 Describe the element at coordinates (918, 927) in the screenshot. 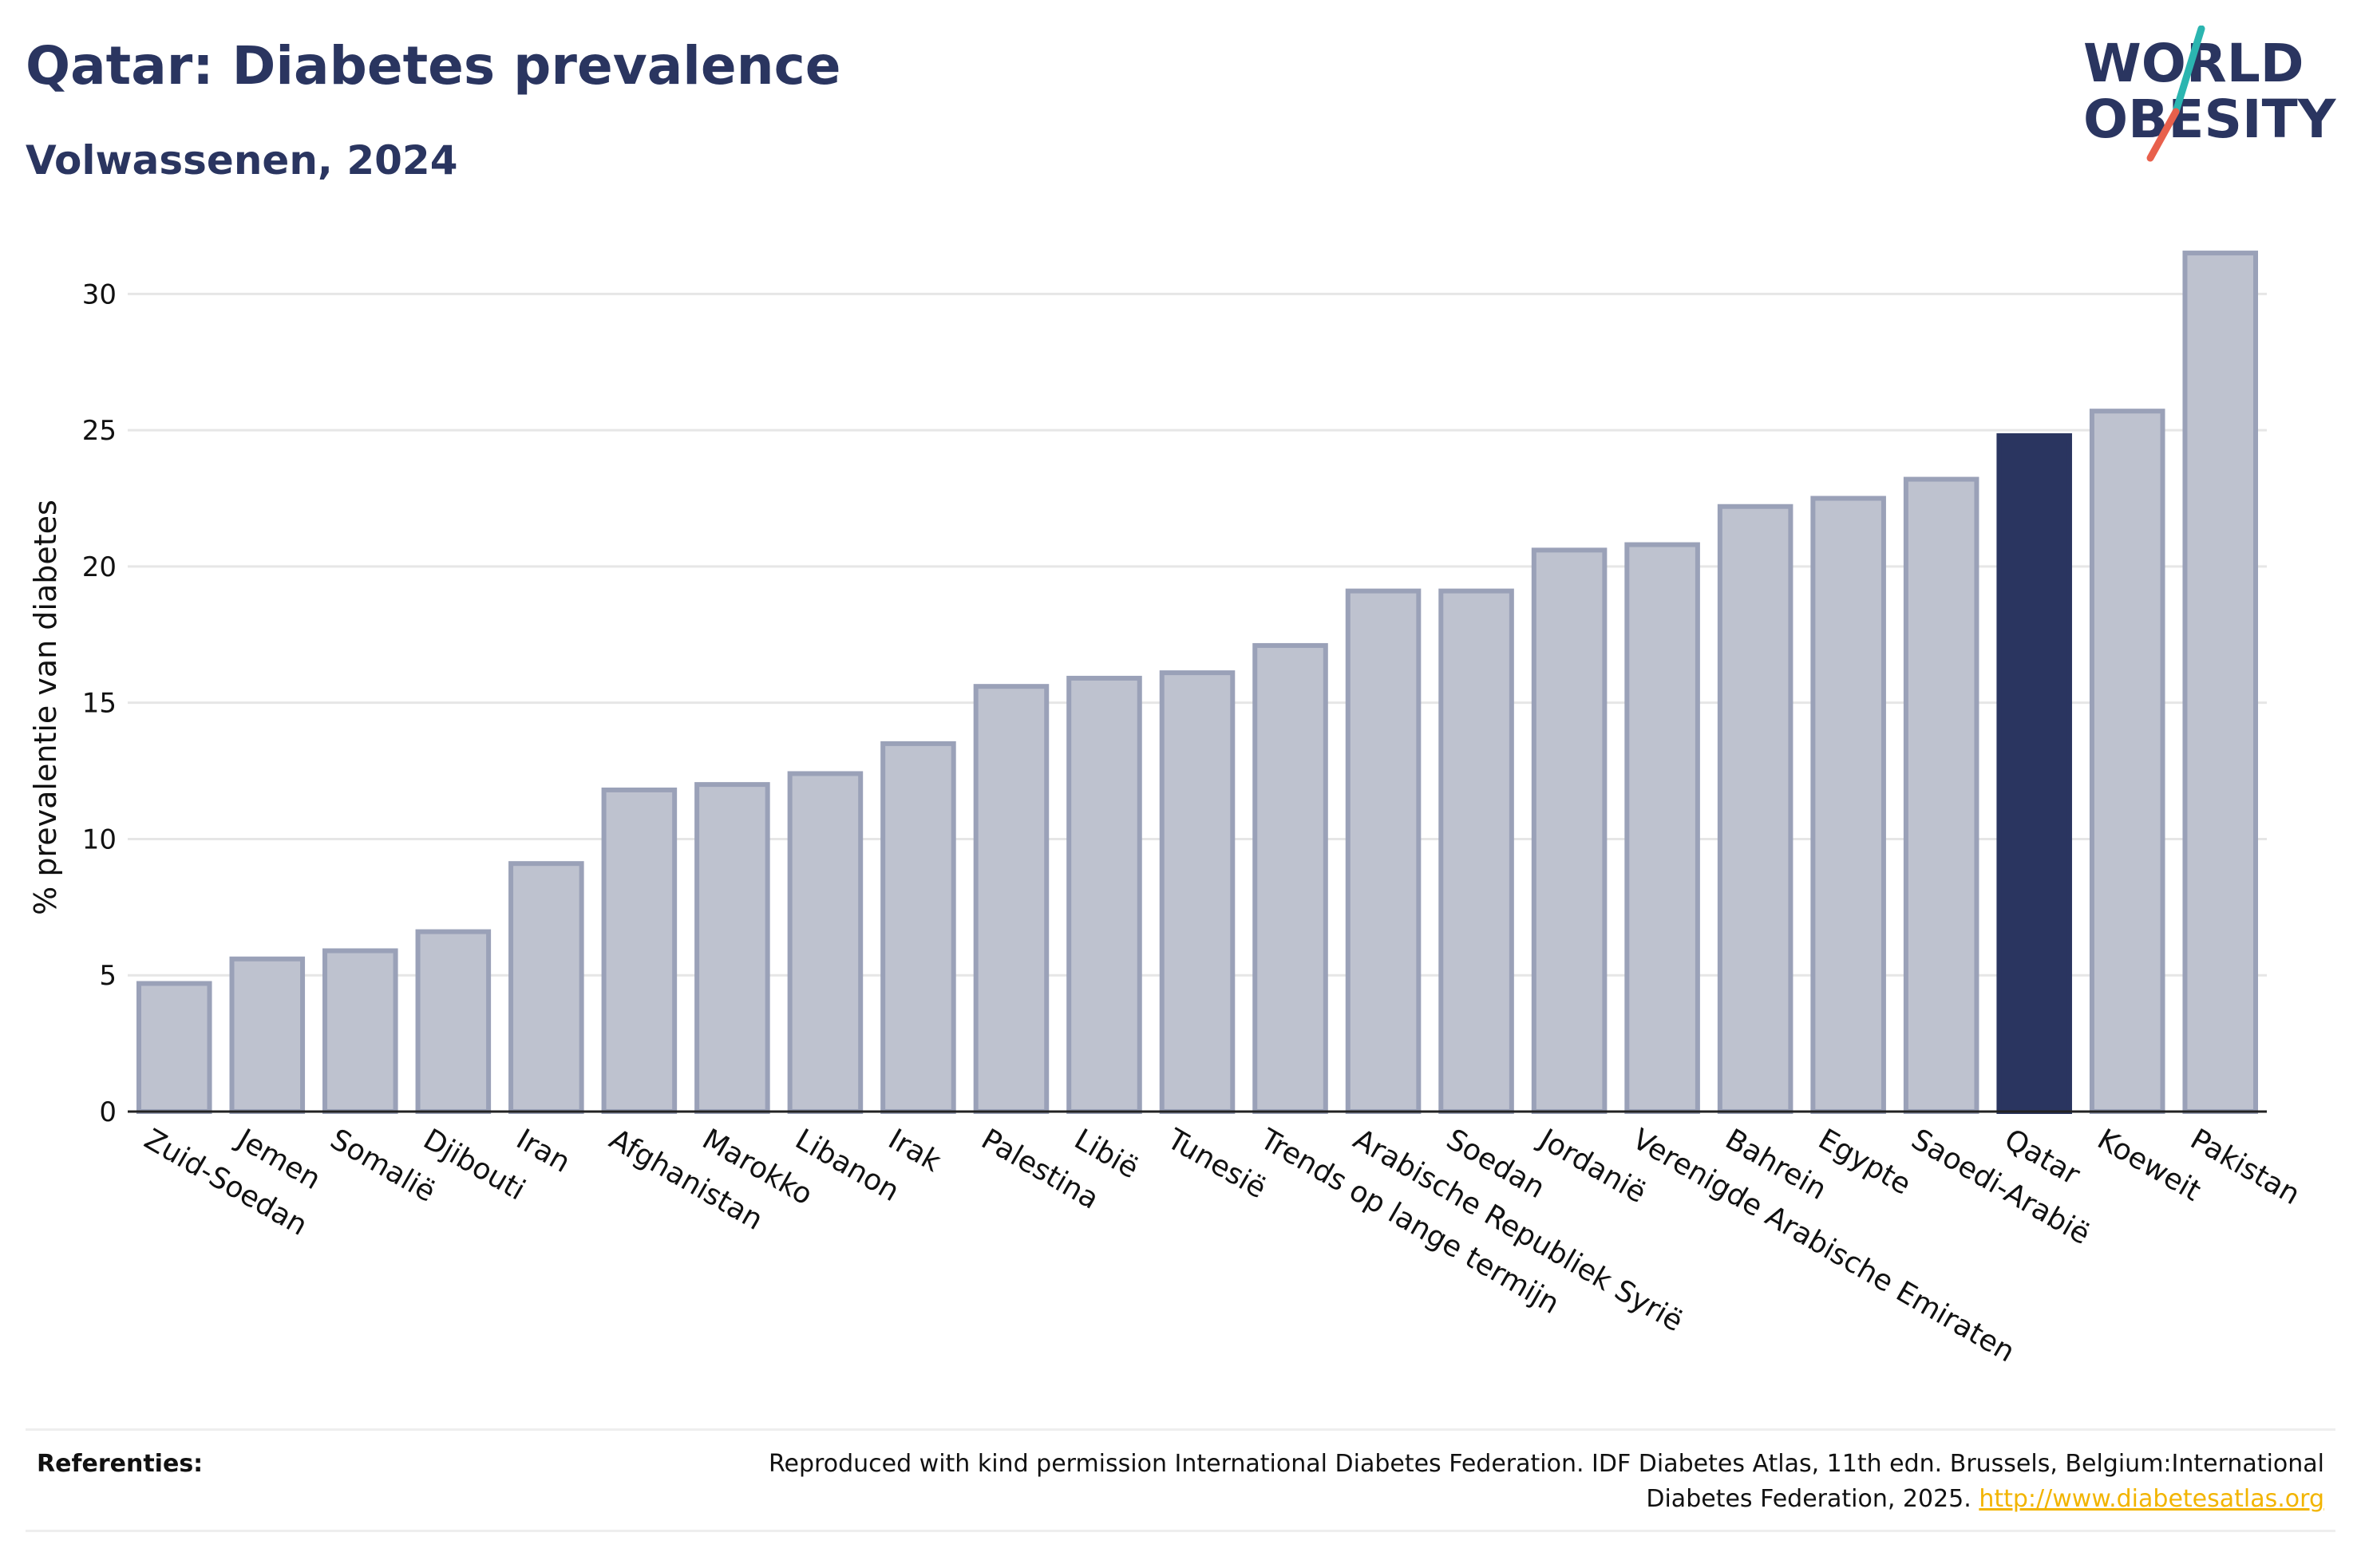

I see `bar-irak` at that location.